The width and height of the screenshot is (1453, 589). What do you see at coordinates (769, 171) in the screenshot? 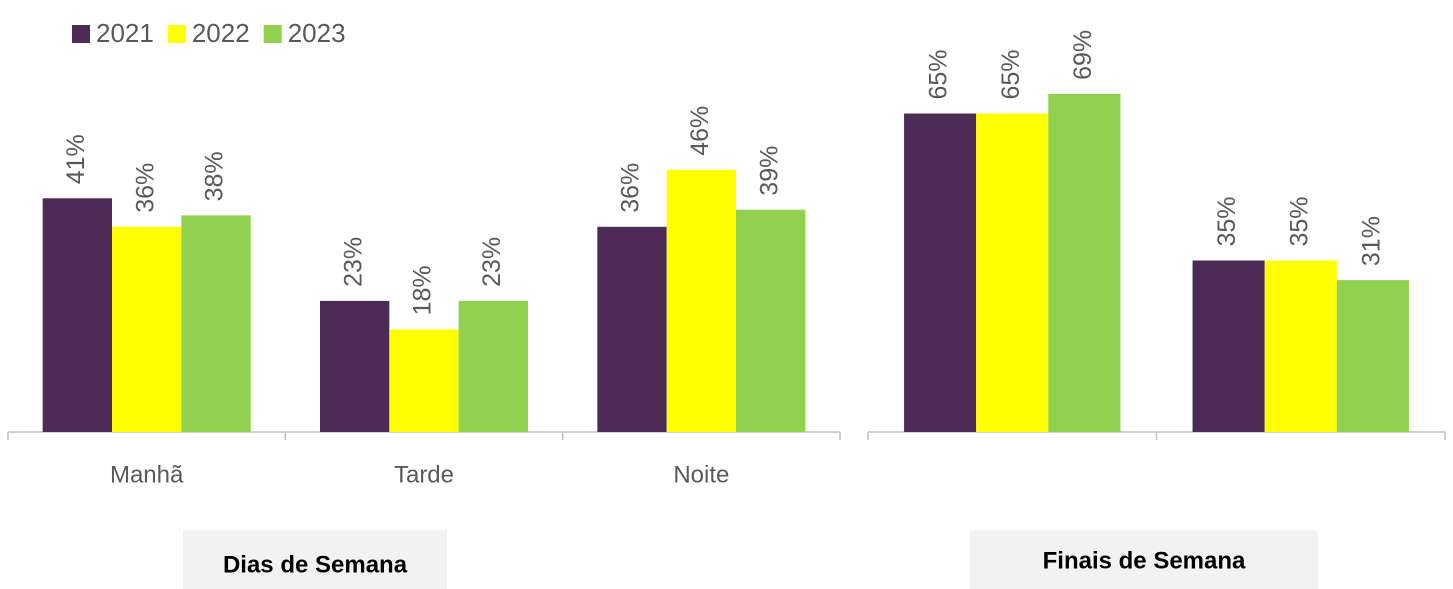
I see `data-label: 39%` at bounding box center [769, 171].